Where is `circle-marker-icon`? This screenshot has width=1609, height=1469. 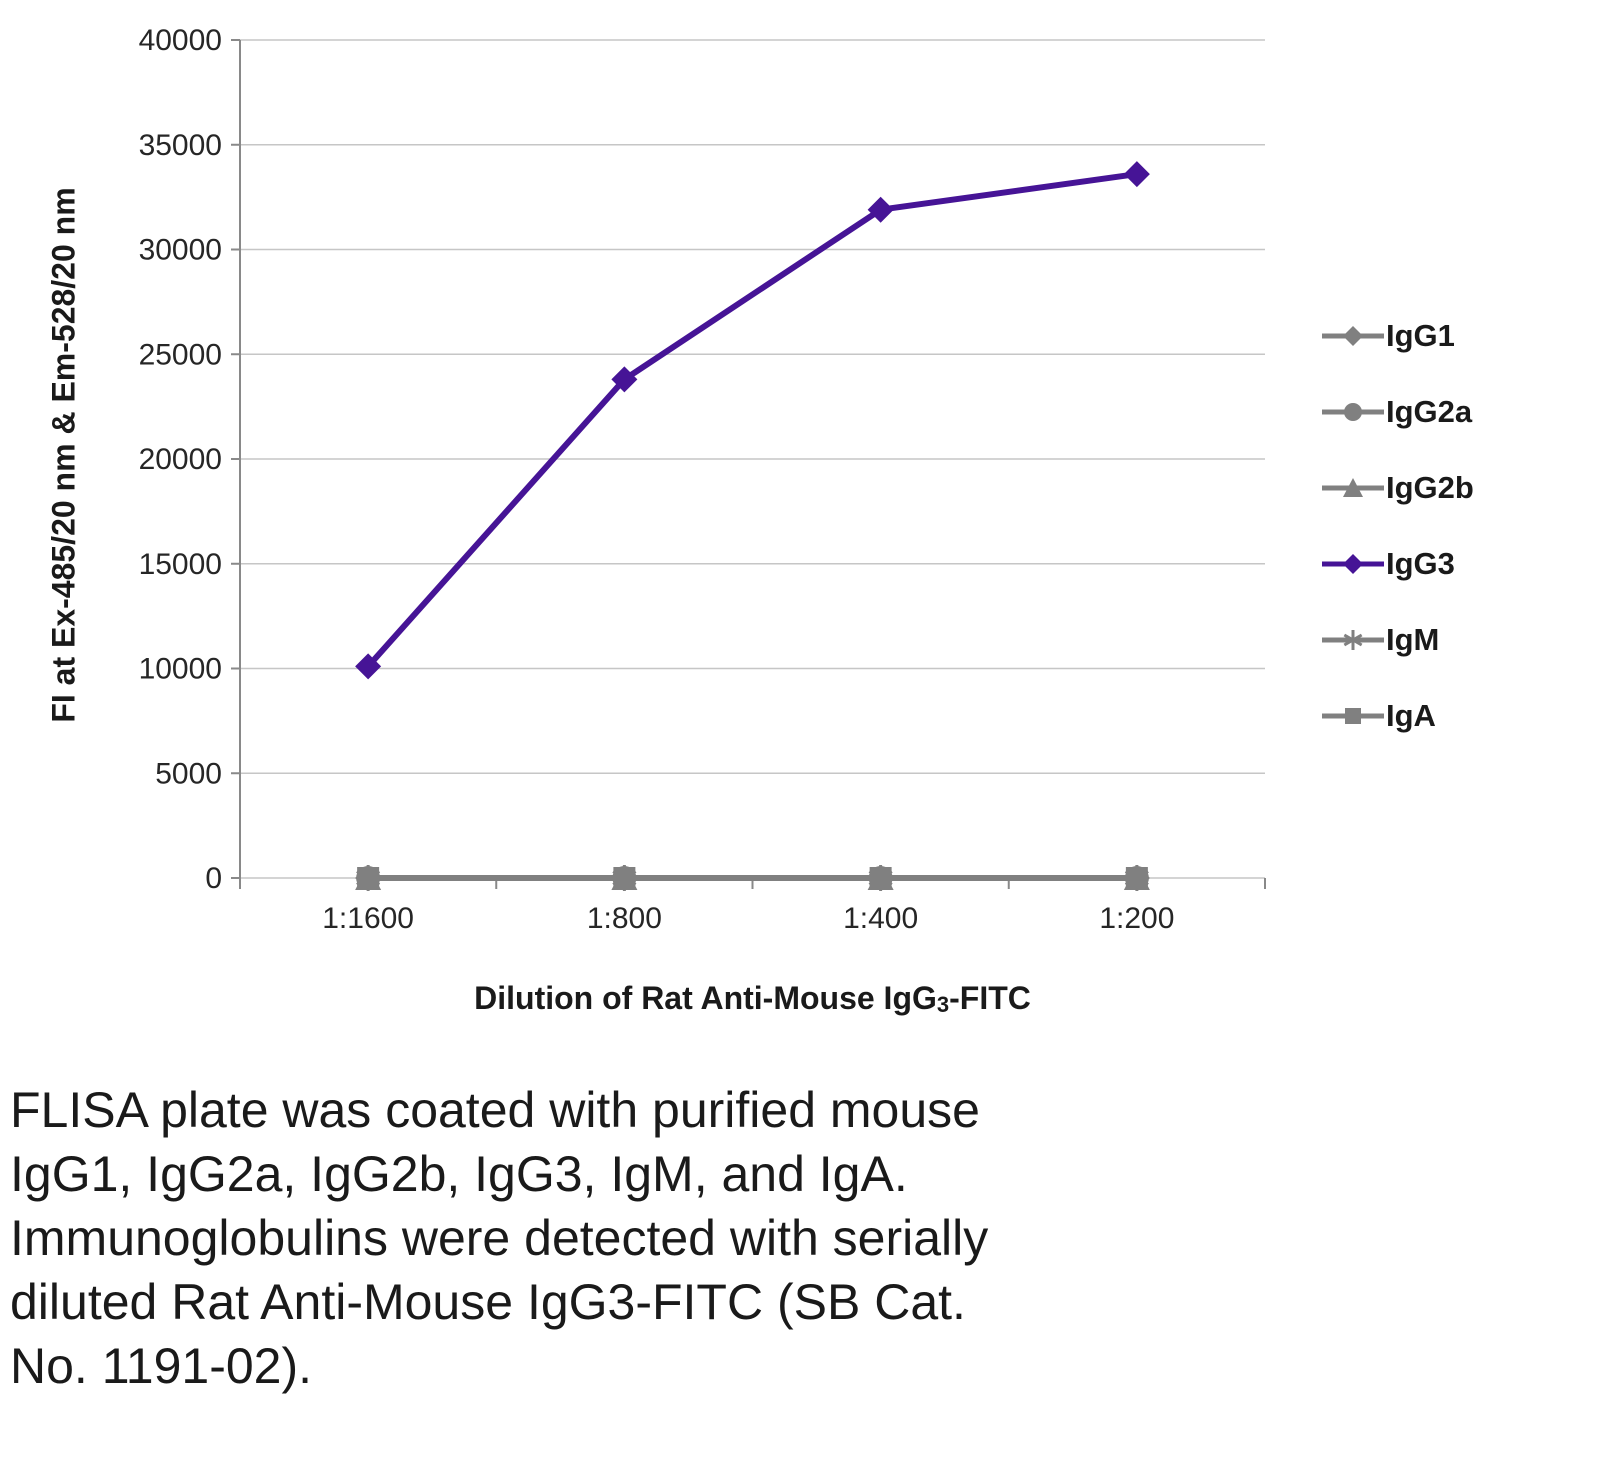
circle-marker-icon is located at coordinates (1353, 412).